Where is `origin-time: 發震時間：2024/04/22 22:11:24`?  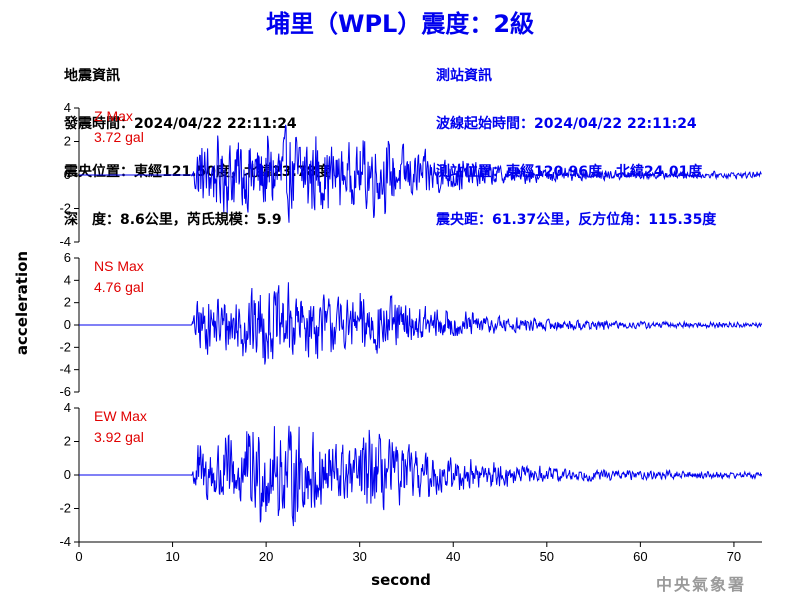 origin-time: 發震時間：2024/04/22 22:11:24 is located at coordinates (180, 124).